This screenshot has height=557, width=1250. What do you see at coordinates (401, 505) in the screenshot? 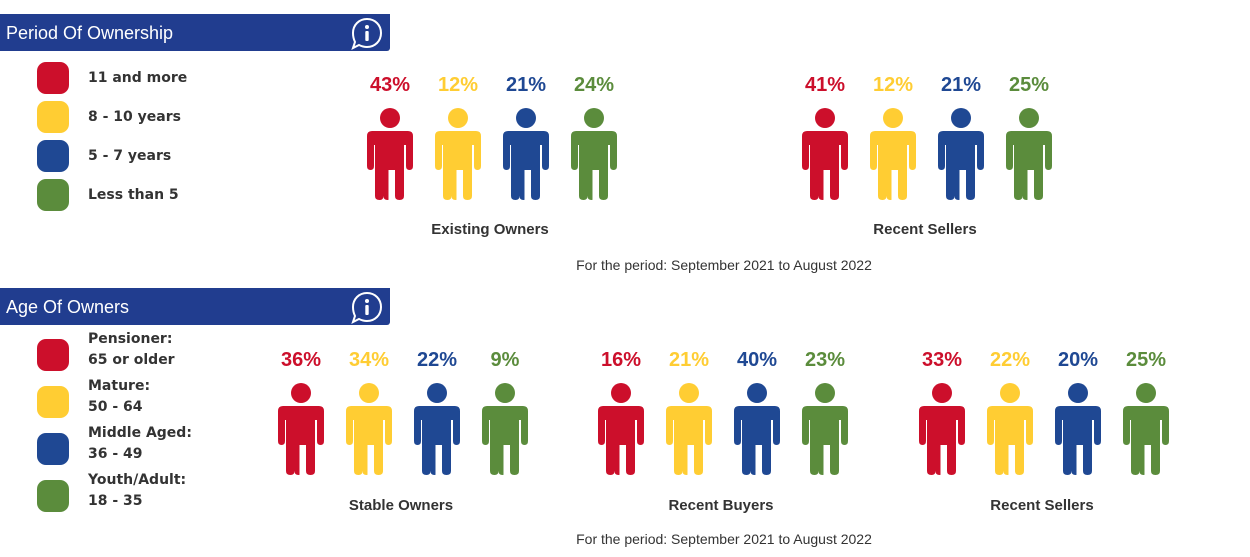
I see `group-label: Stable Owners` at bounding box center [401, 505].